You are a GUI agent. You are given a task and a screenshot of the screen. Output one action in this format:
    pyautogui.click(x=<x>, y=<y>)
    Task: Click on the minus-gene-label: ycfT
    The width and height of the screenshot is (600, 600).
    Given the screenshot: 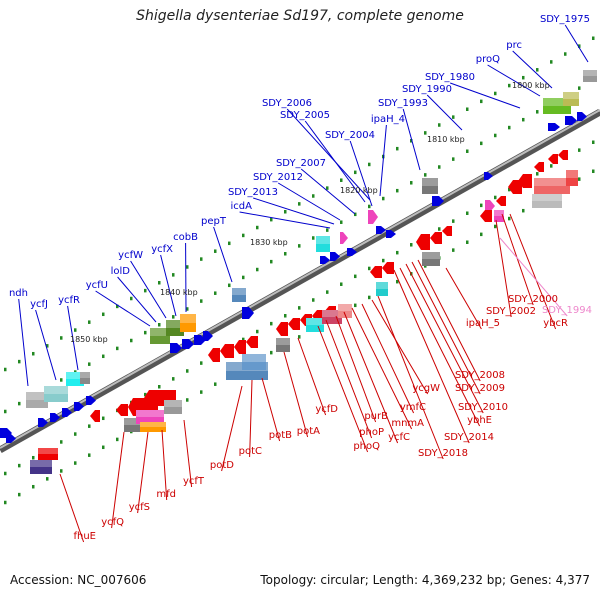 What is the action you would take?
    pyautogui.click(x=194, y=481)
    